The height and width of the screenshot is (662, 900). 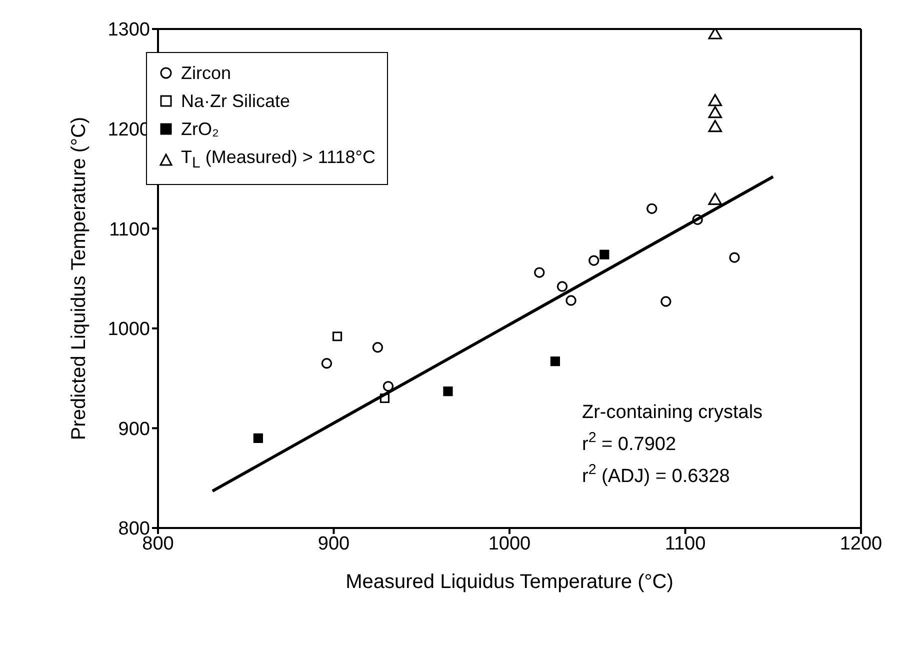 I want to click on y-axis-title: Predicted Liquidus Temperature (°C), so click(x=79, y=278).